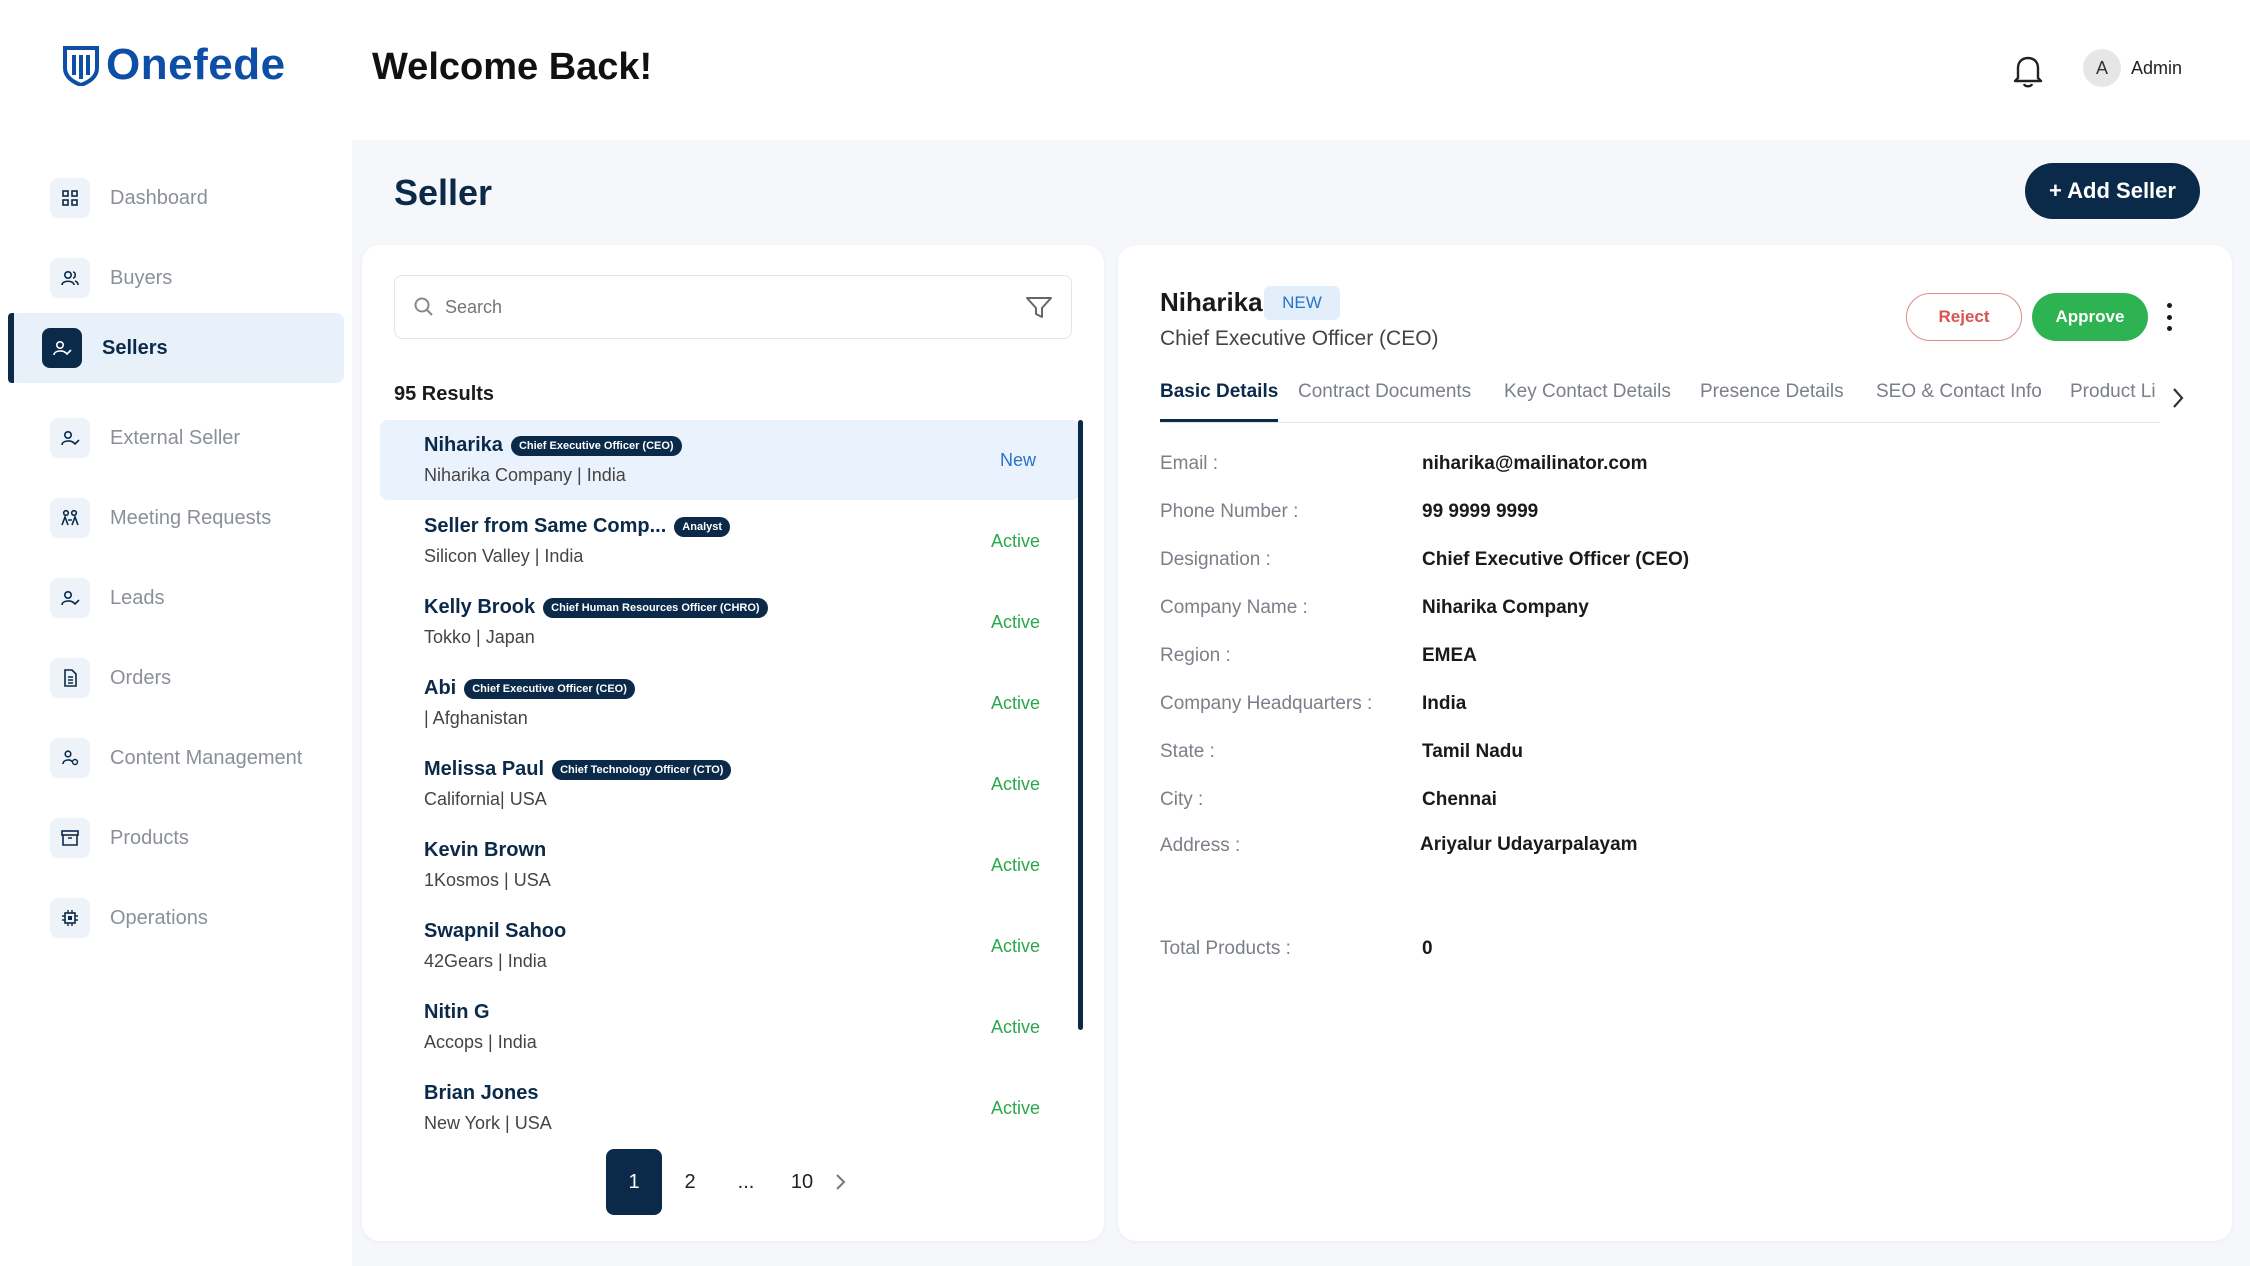 Image resolution: width=2250 pixels, height=1266 pixels. I want to click on field-value: EMEA, so click(1449, 655).